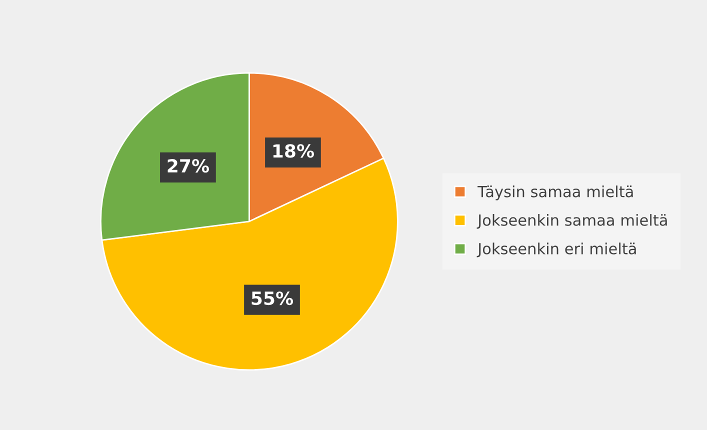 Image resolution: width=707 pixels, height=430 pixels. I want to click on legend-label: Jokseenkin eri mieltä, so click(556, 250).